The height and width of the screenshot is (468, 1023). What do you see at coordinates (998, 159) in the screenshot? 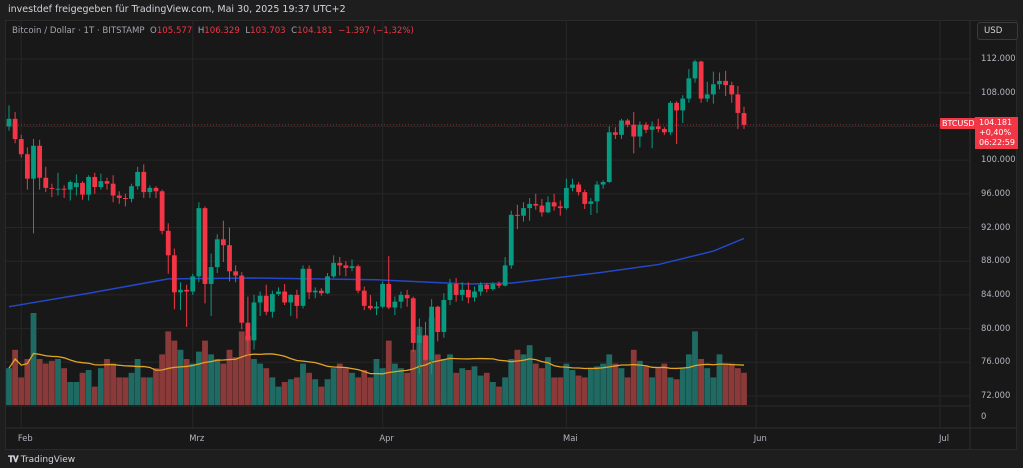
I see `price-tick-label: 100.000` at bounding box center [998, 159].